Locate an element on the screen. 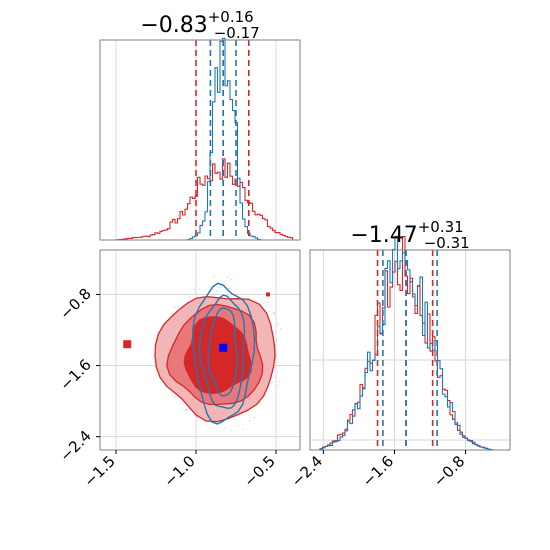  blue-truth-marker is located at coordinates (223, 347).